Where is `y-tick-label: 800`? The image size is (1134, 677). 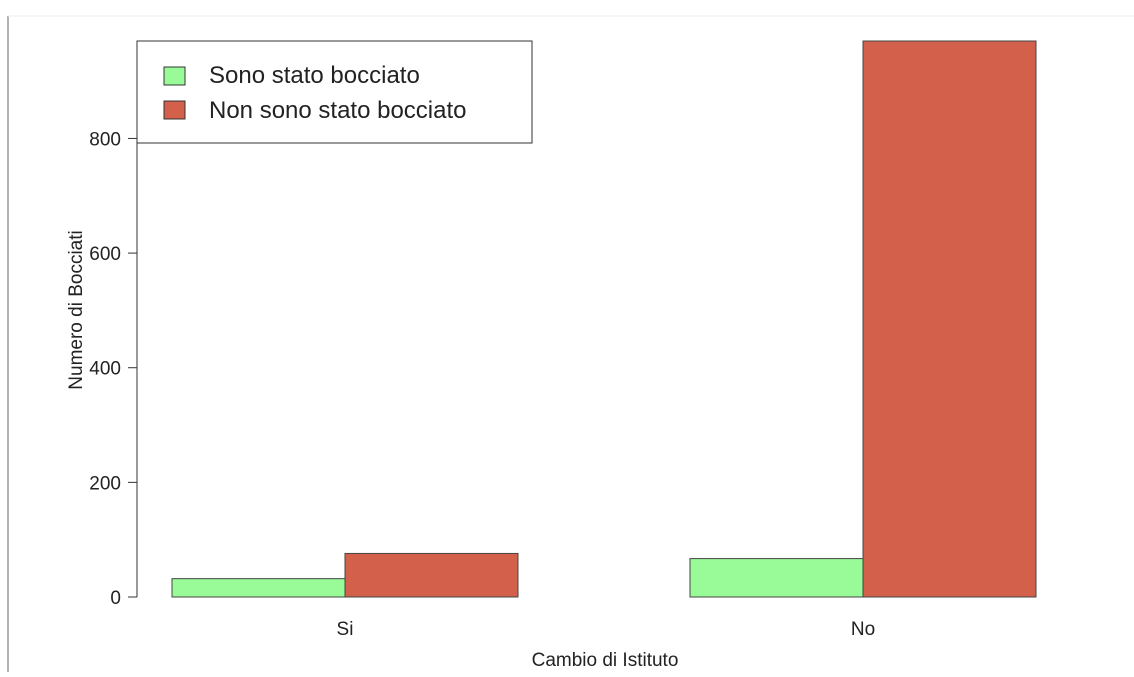 y-tick-label: 800 is located at coordinates (105, 139).